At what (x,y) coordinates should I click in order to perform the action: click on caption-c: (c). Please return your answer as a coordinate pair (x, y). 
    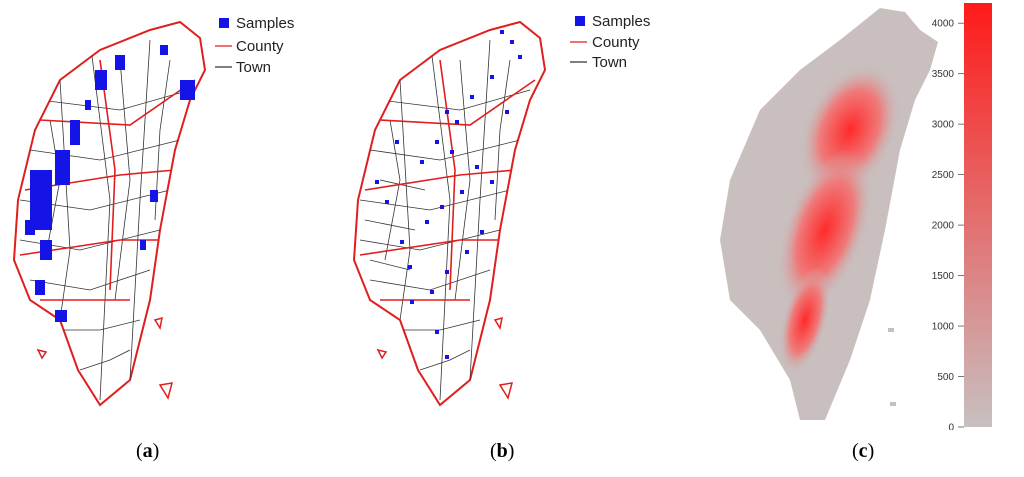
    Looking at the image, I should click on (863, 451).